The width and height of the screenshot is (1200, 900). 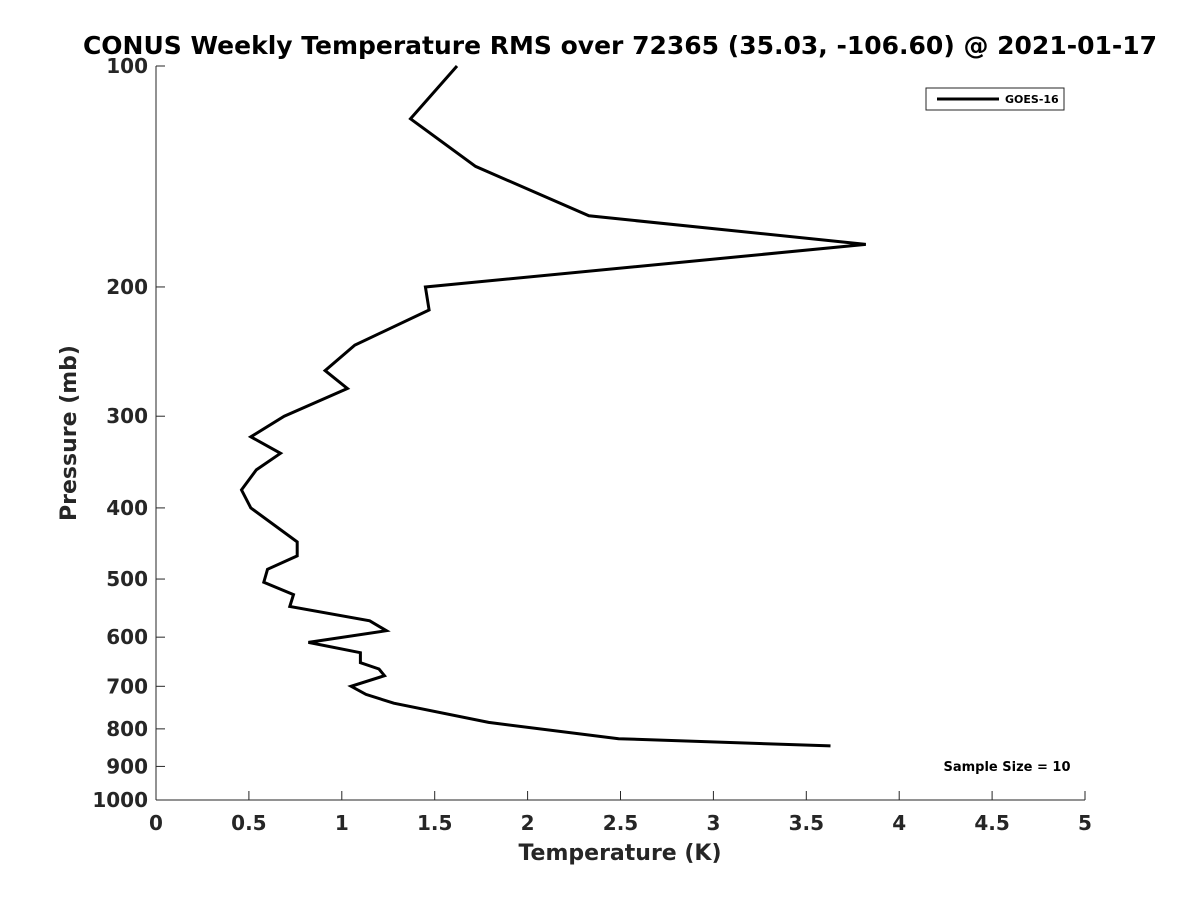 I want to click on x-tick-label: 1.5, so click(x=434, y=823).